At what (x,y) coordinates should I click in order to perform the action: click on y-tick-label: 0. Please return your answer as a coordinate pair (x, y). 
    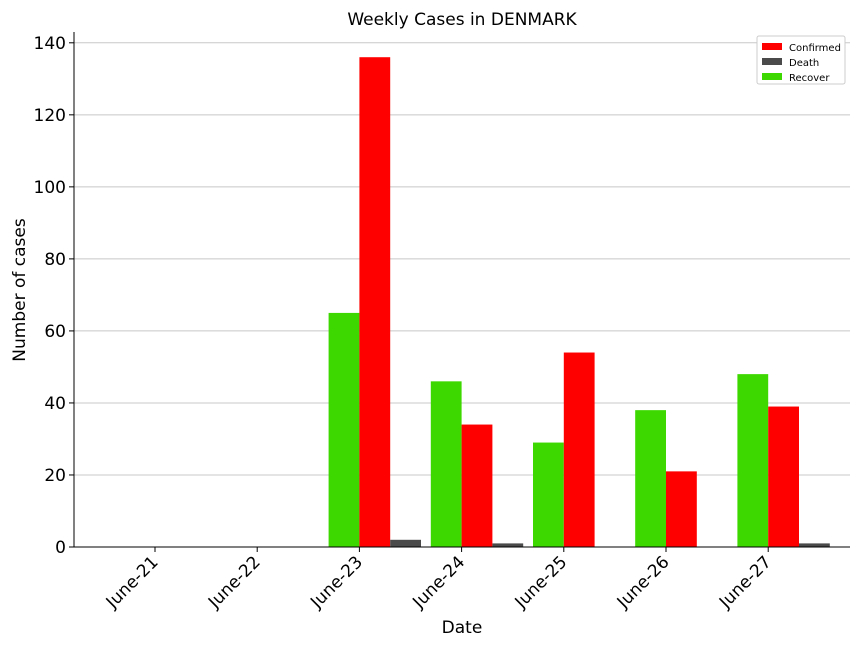
    Looking at the image, I should click on (60, 548).